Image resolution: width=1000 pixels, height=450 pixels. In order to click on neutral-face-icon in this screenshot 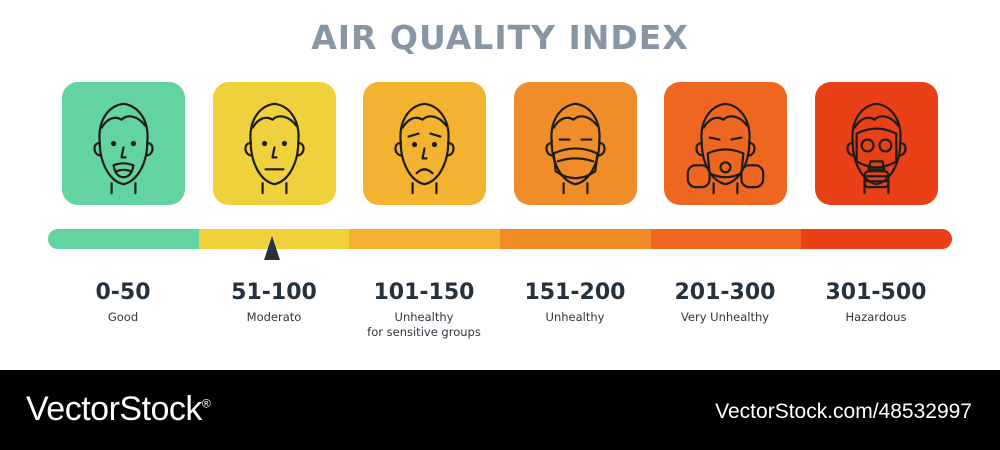, I will do `click(274, 148)`.